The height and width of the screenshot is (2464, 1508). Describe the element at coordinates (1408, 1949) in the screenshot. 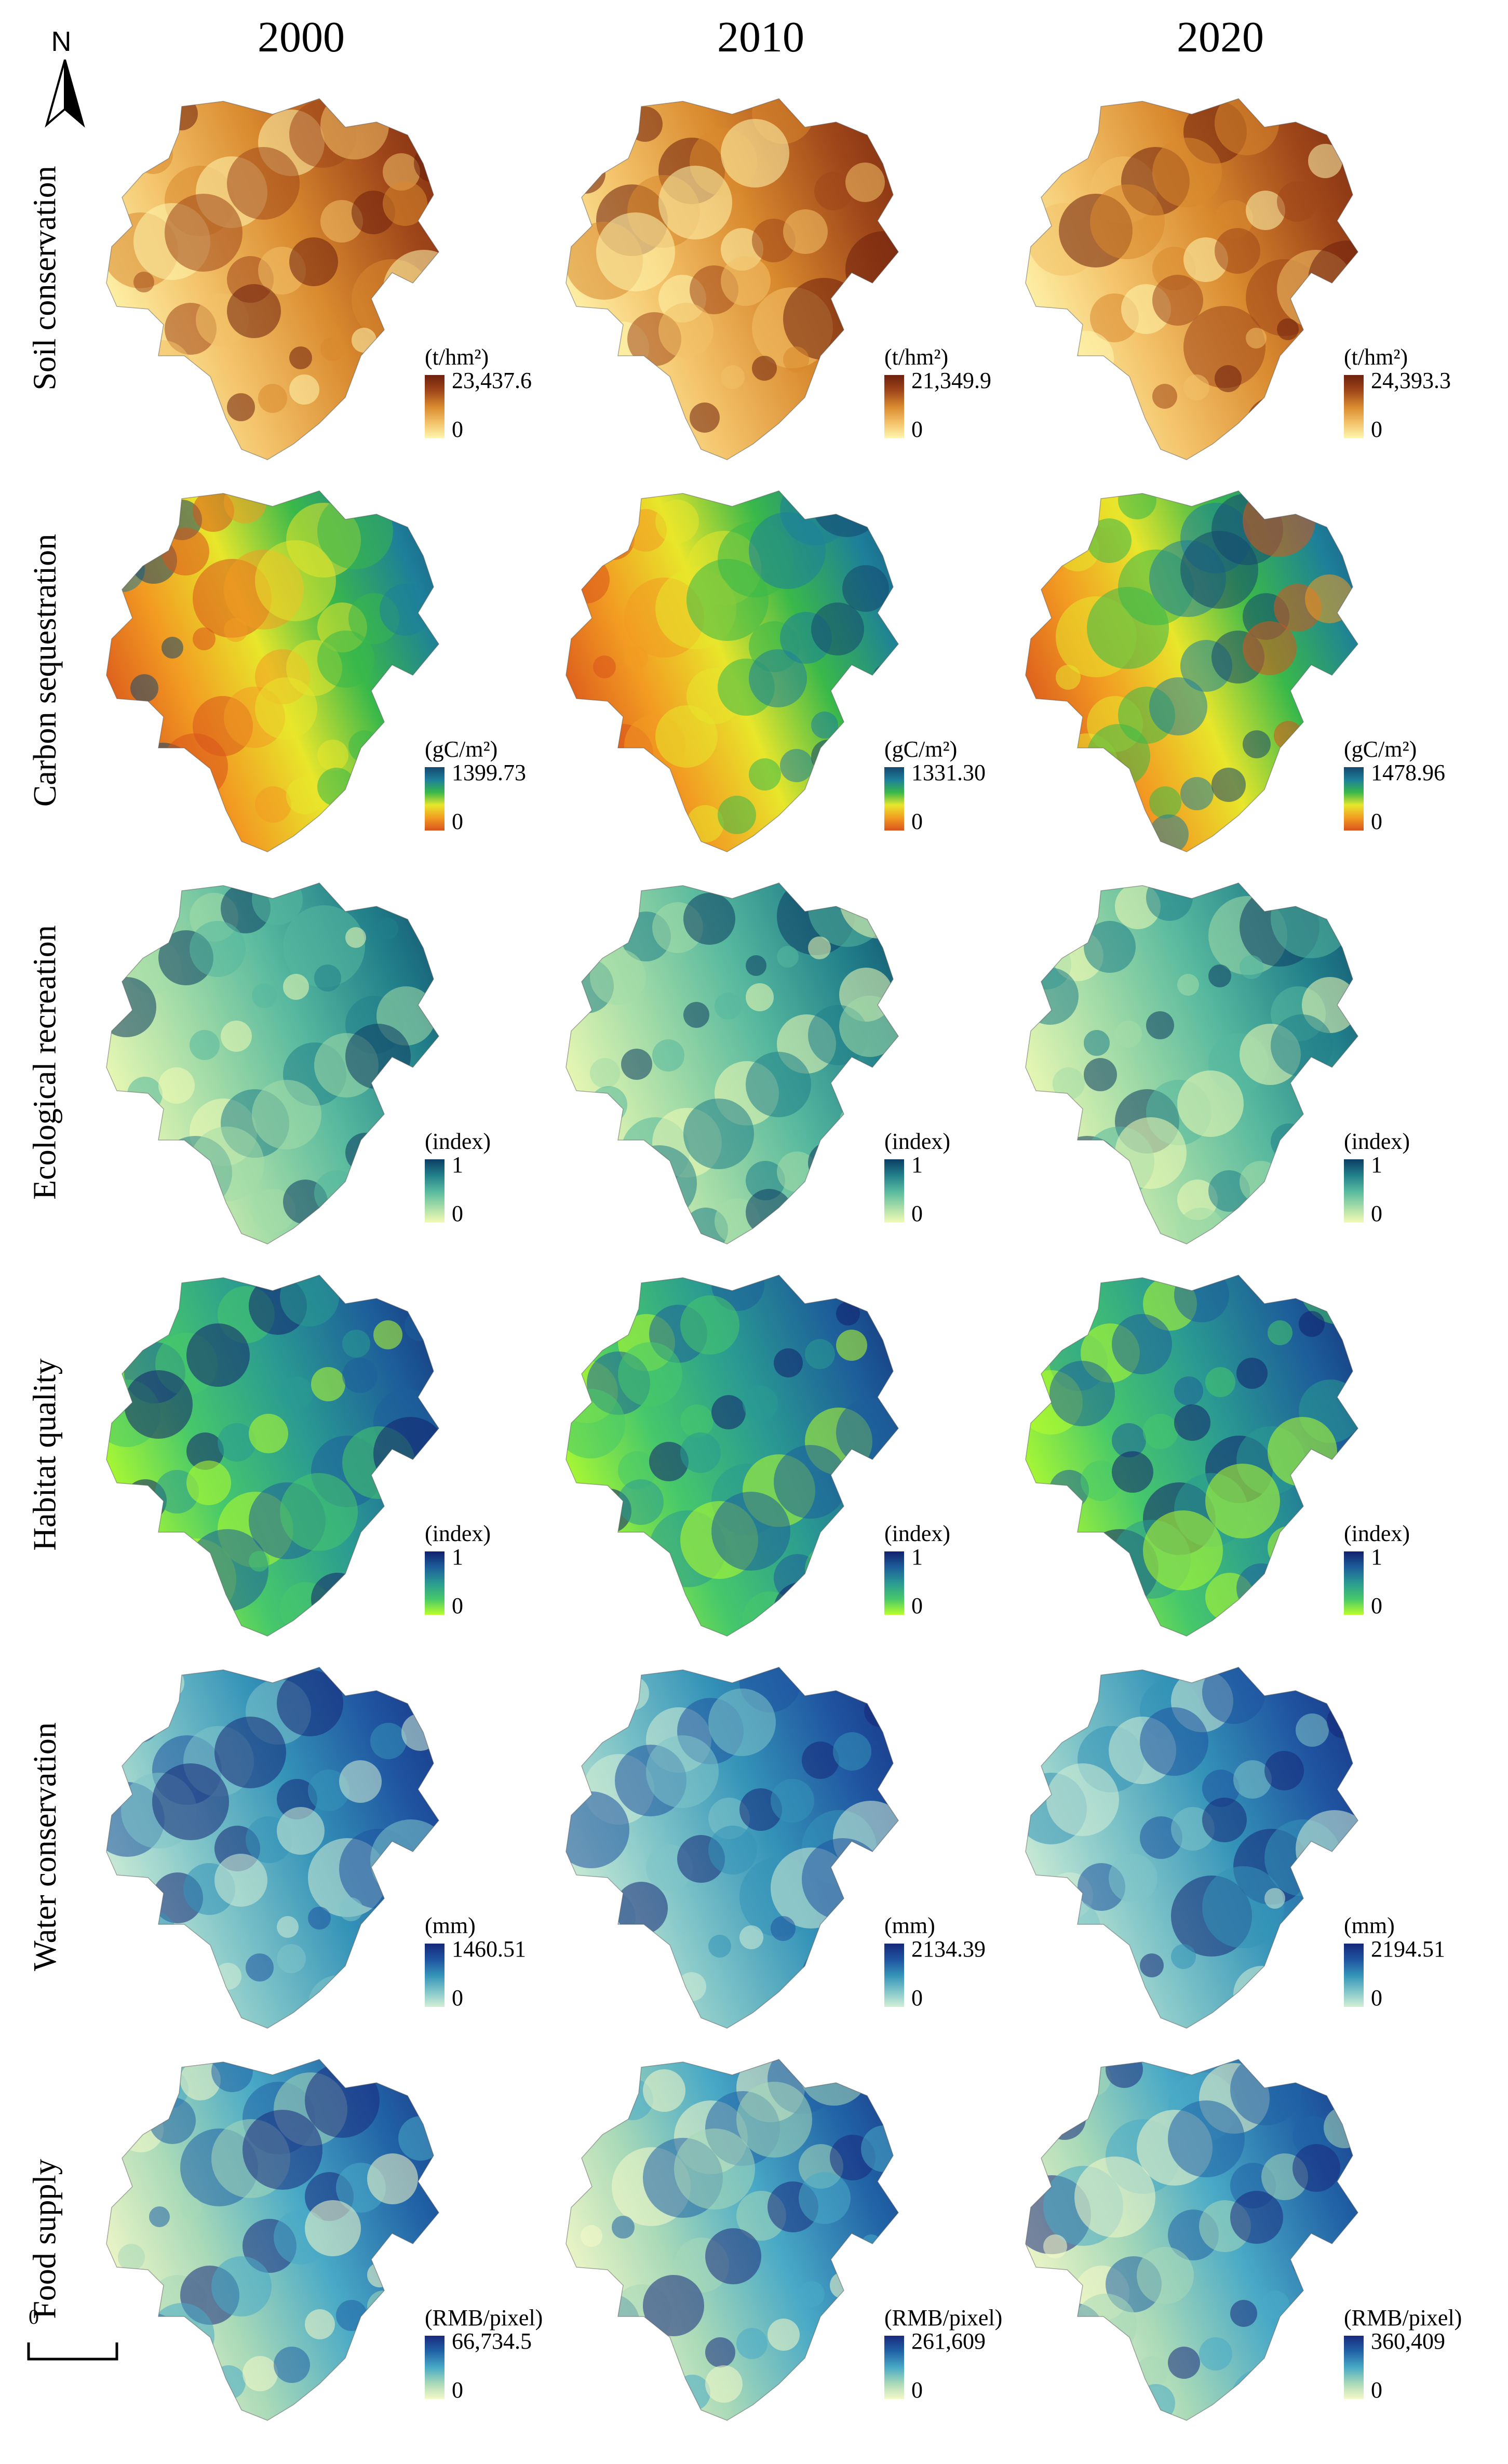

I see `legend-max-value: 2194.51` at that location.